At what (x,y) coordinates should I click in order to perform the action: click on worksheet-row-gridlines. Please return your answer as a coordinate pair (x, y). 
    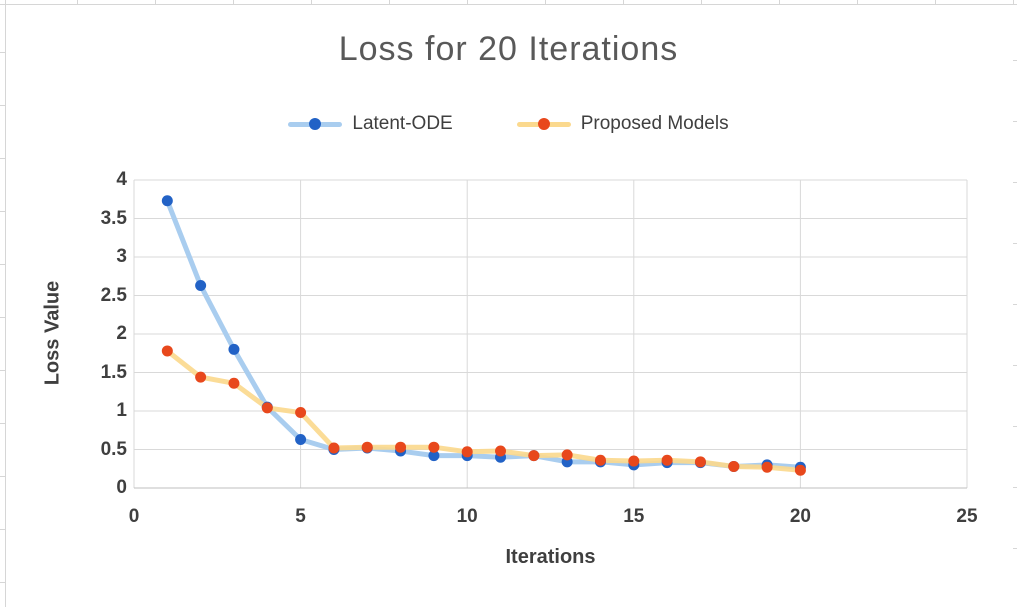
    Looking at the image, I should click on (2, 303).